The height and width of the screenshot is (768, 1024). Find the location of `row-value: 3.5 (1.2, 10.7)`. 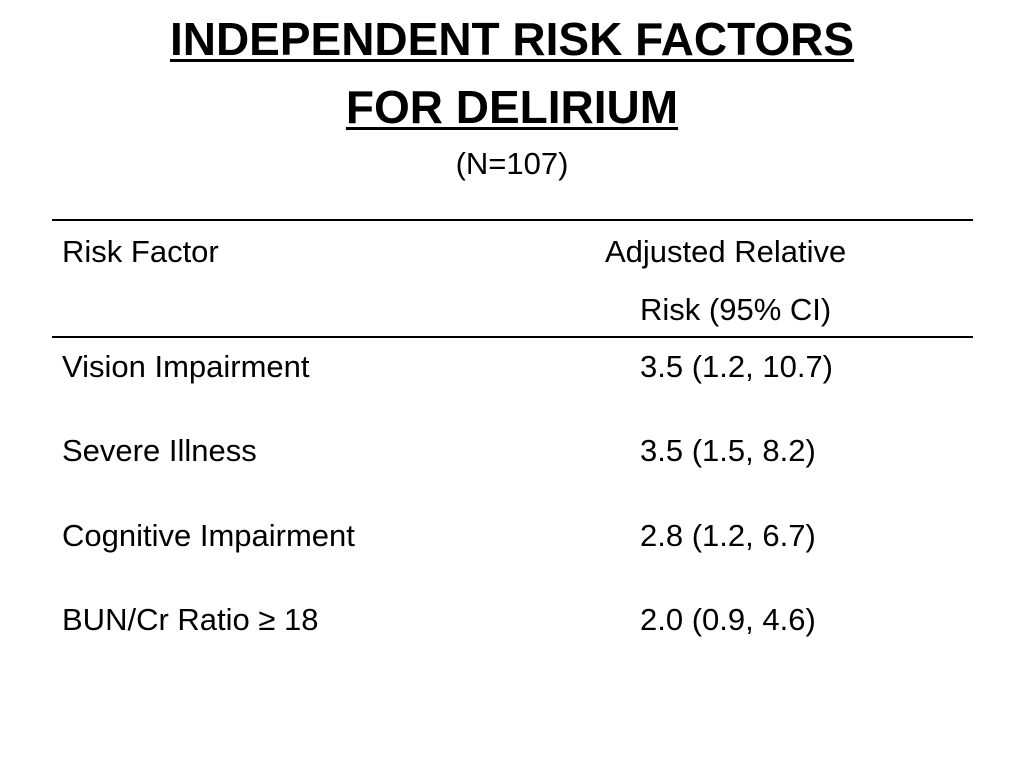

row-value: 3.5 (1.2, 10.7) is located at coordinates (737, 366).